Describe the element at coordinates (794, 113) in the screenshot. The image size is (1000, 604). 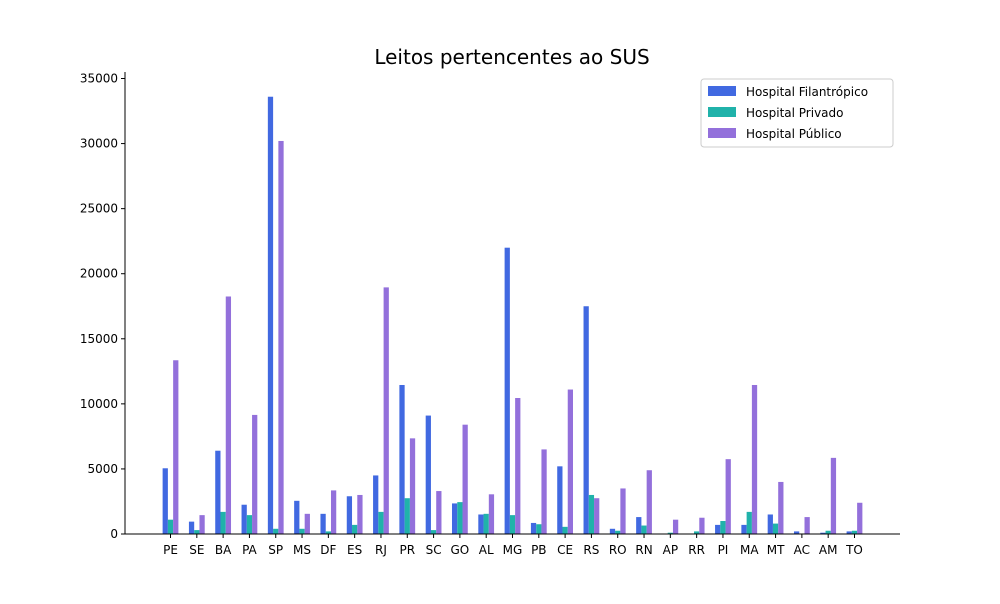
I see `legend-label-2: Hospital Privado` at that location.